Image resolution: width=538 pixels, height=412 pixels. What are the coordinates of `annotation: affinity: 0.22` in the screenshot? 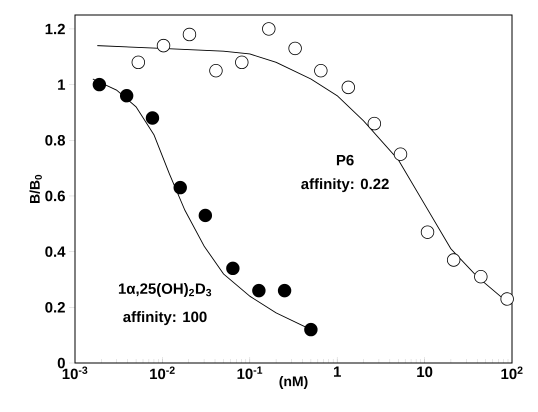 It's located at (345, 185).